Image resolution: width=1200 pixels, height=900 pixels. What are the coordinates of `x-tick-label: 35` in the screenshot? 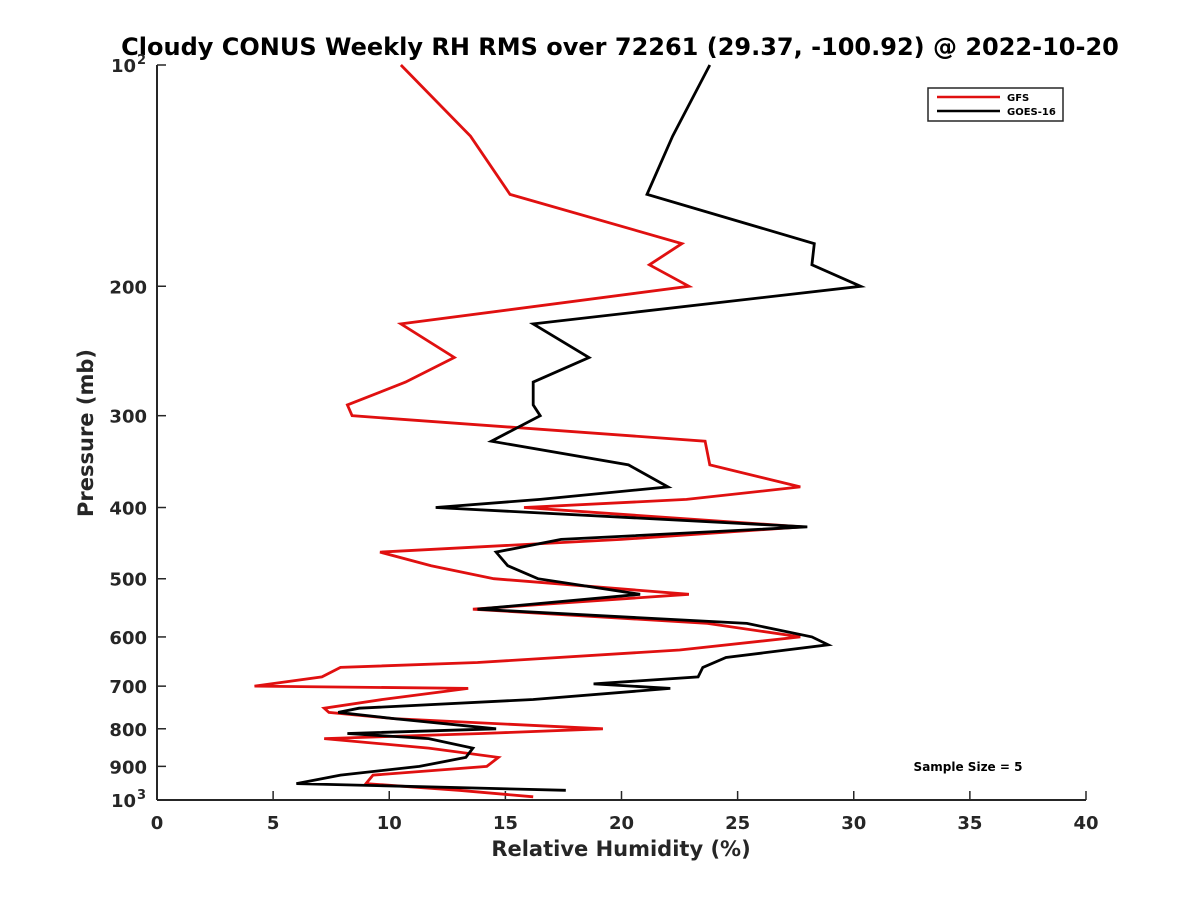 It's located at (969, 823).